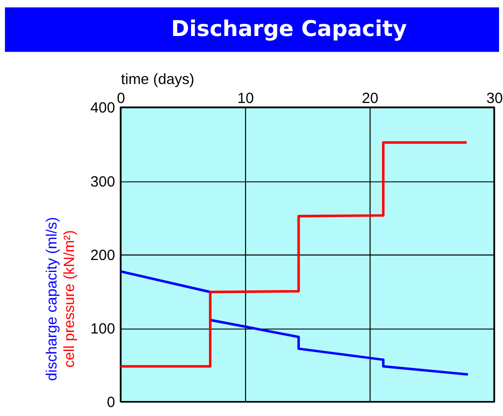  I want to click on y-tick-label: 200, so click(103, 256).